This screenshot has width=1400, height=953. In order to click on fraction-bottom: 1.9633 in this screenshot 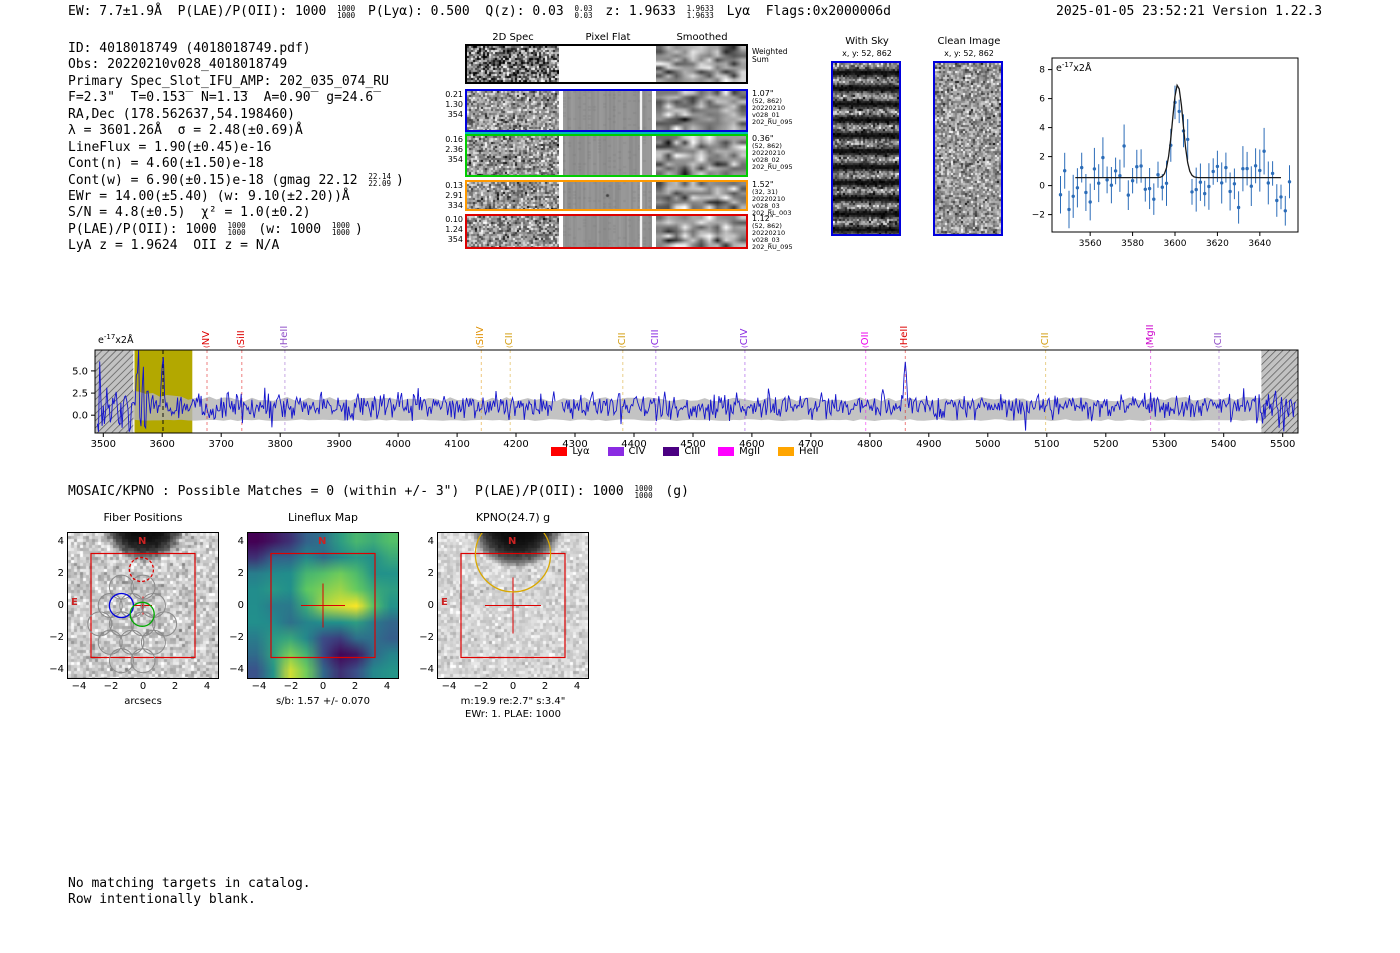, I will do `click(700, 15)`.